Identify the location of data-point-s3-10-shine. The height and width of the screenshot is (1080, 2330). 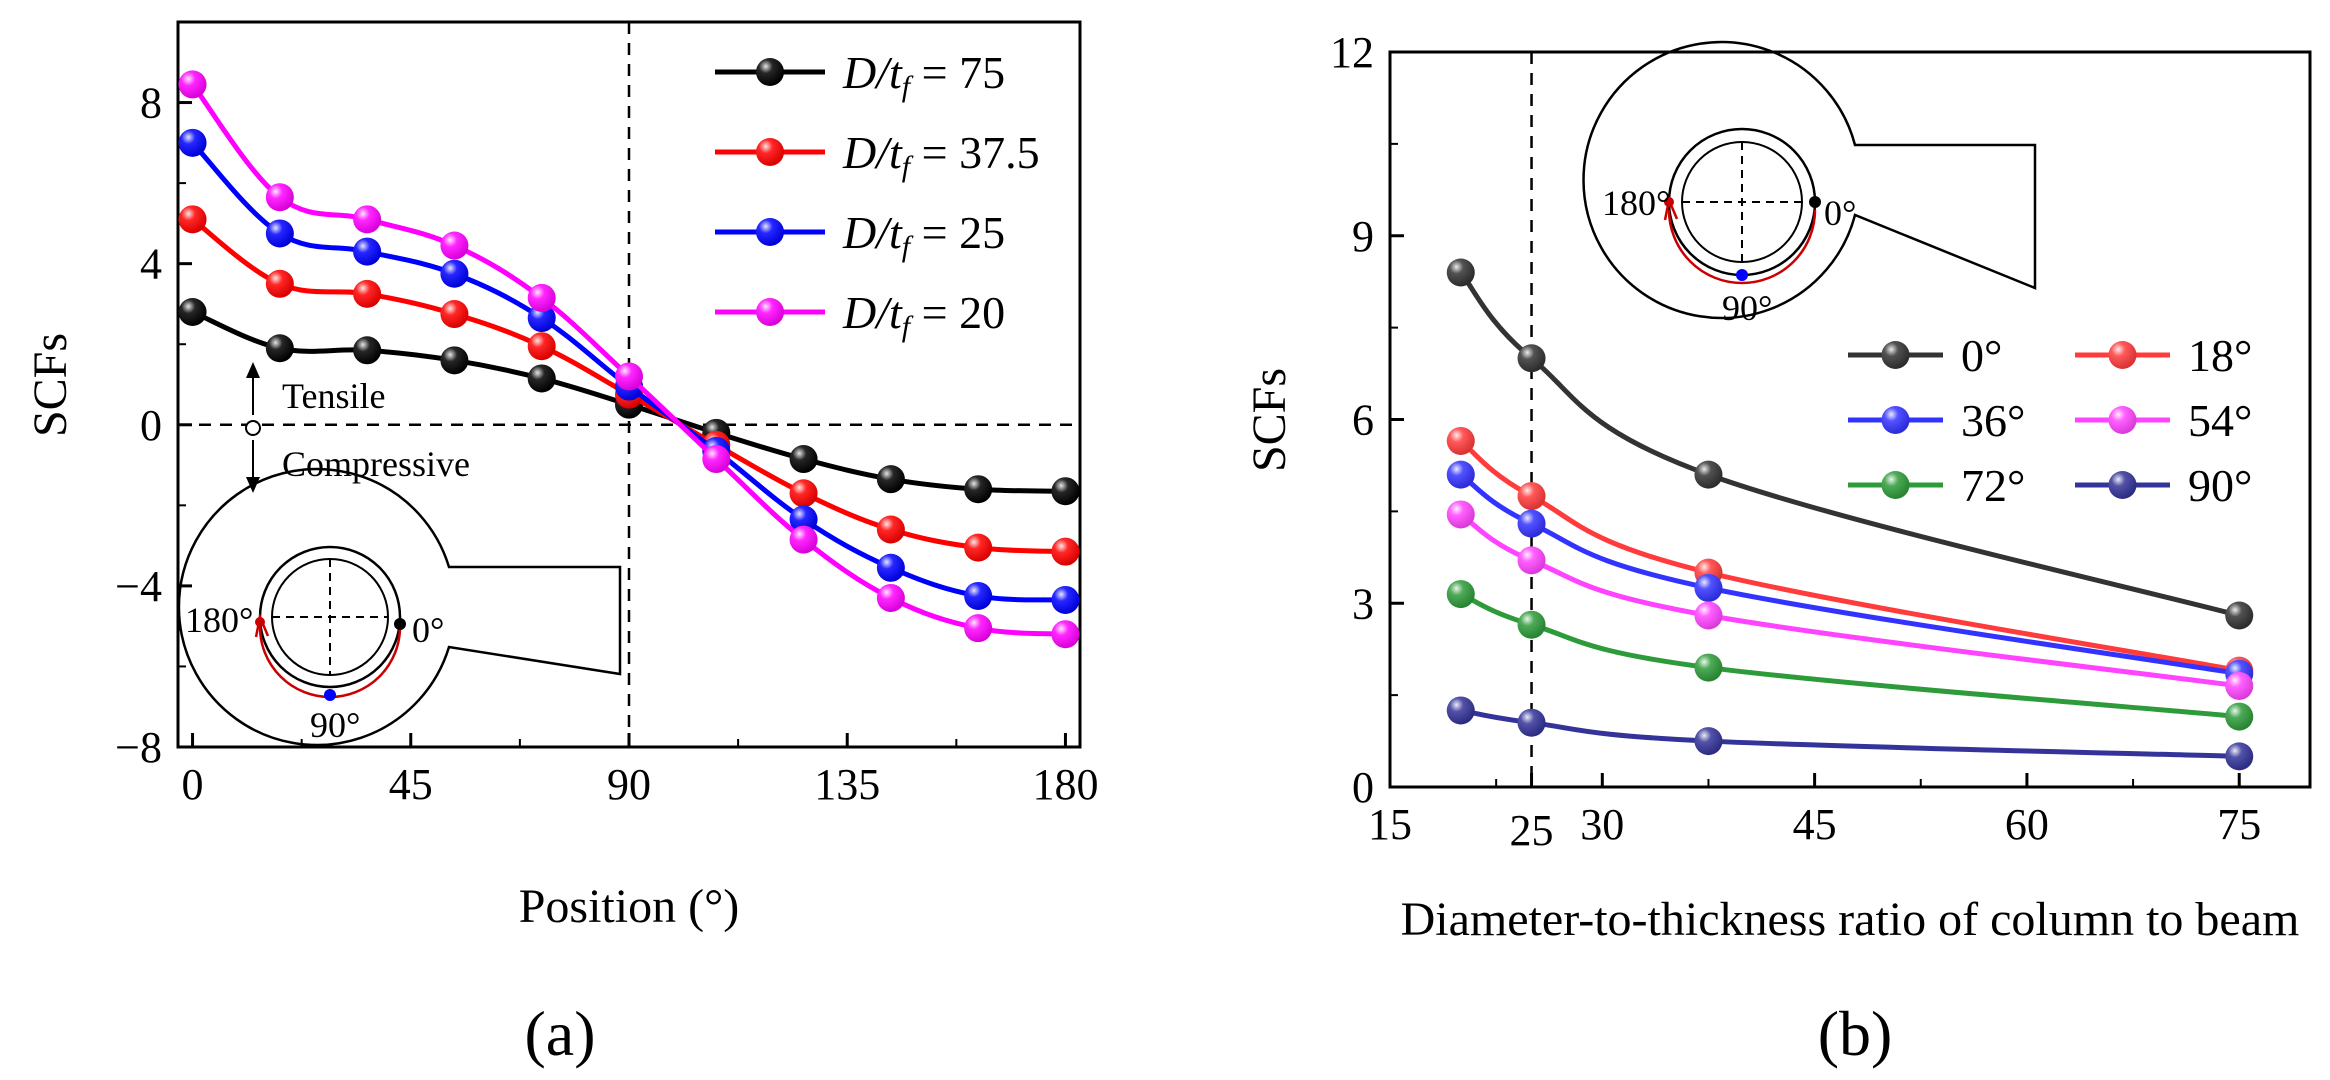
(1065, 634).